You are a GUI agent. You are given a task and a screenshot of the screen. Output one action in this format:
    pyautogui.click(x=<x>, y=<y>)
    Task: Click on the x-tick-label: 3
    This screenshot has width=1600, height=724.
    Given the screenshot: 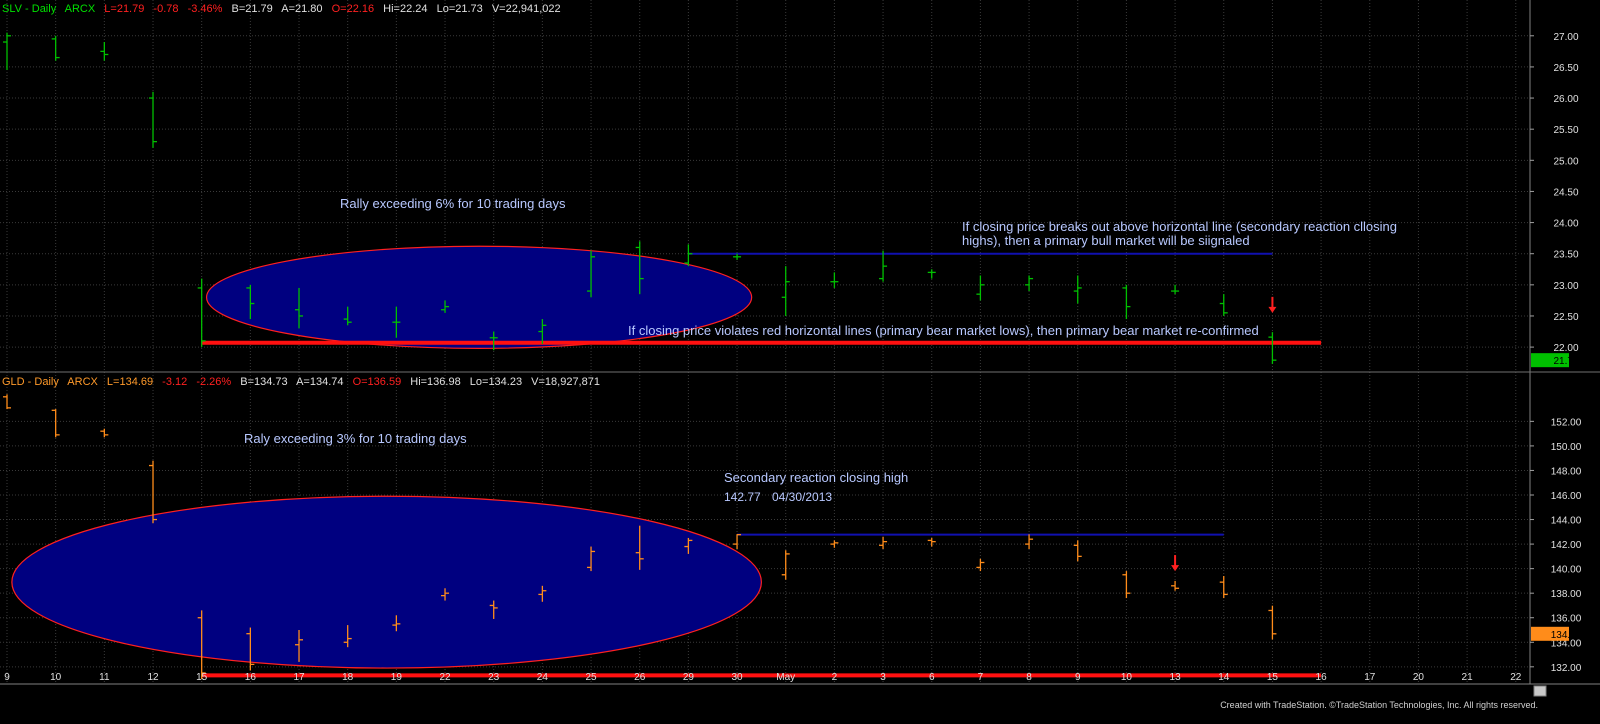 What is the action you would take?
    pyautogui.click(x=883, y=677)
    